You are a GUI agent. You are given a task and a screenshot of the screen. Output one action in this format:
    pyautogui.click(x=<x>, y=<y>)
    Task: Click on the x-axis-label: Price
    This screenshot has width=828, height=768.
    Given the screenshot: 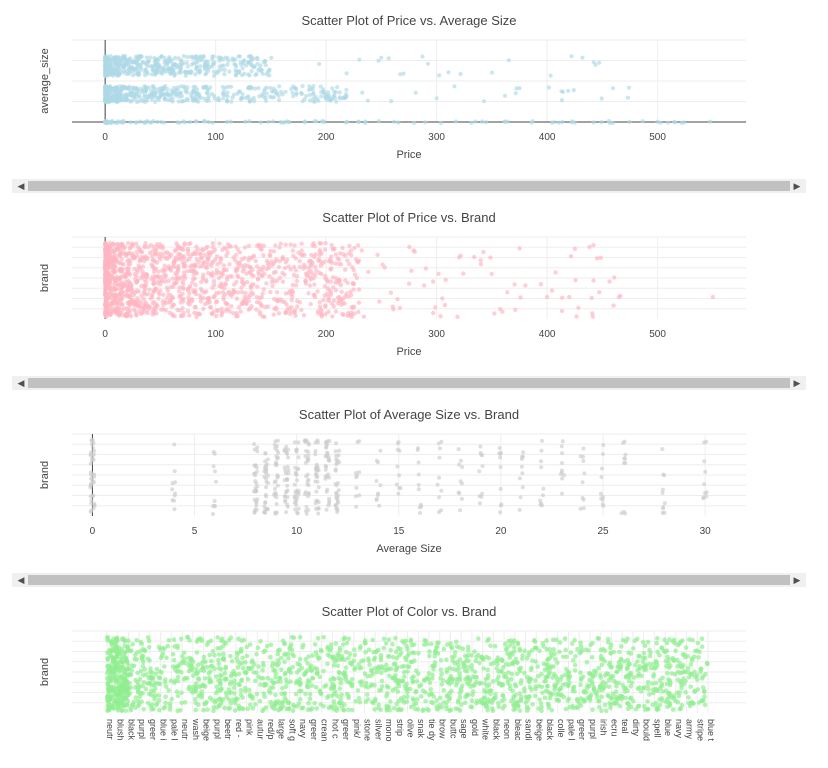 What is the action you would take?
    pyautogui.click(x=408, y=352)
    